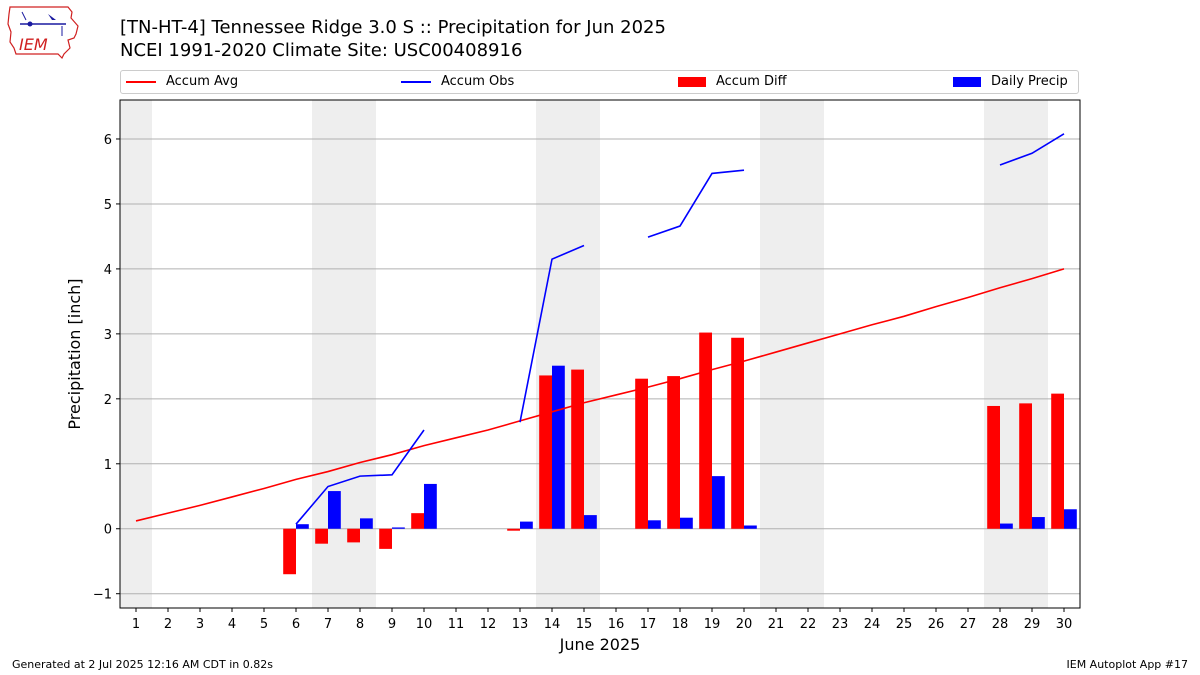  Describe the element at coordinates (296, 624) in the screenshot. I see `x-tick-label-6: 6` at that location.